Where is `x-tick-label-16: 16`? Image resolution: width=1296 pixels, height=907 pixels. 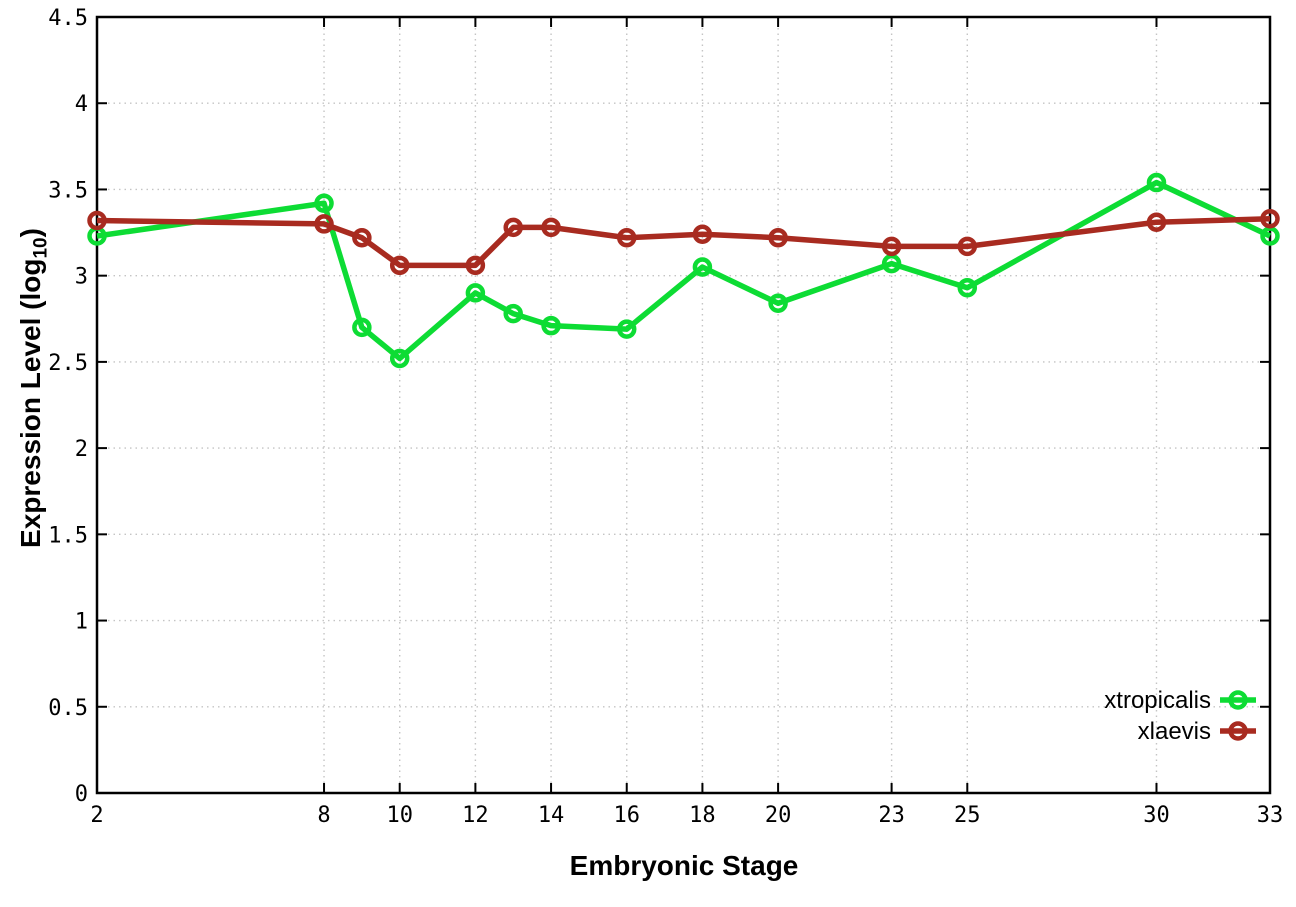 x-tick-label-16: 16 is located at coordinates (626, 815).